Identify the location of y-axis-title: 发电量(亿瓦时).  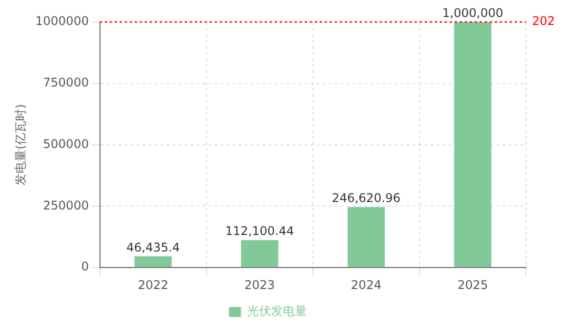
(20, 145).